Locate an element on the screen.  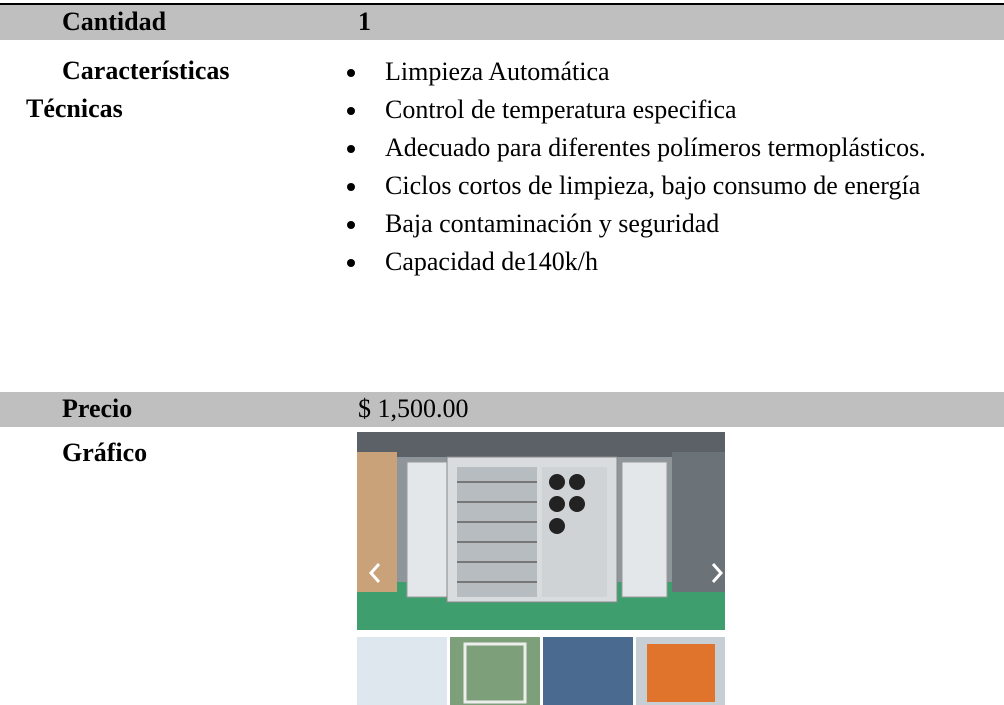
bullet-item: Limpieza Automática is located at coordinates (672, 72).